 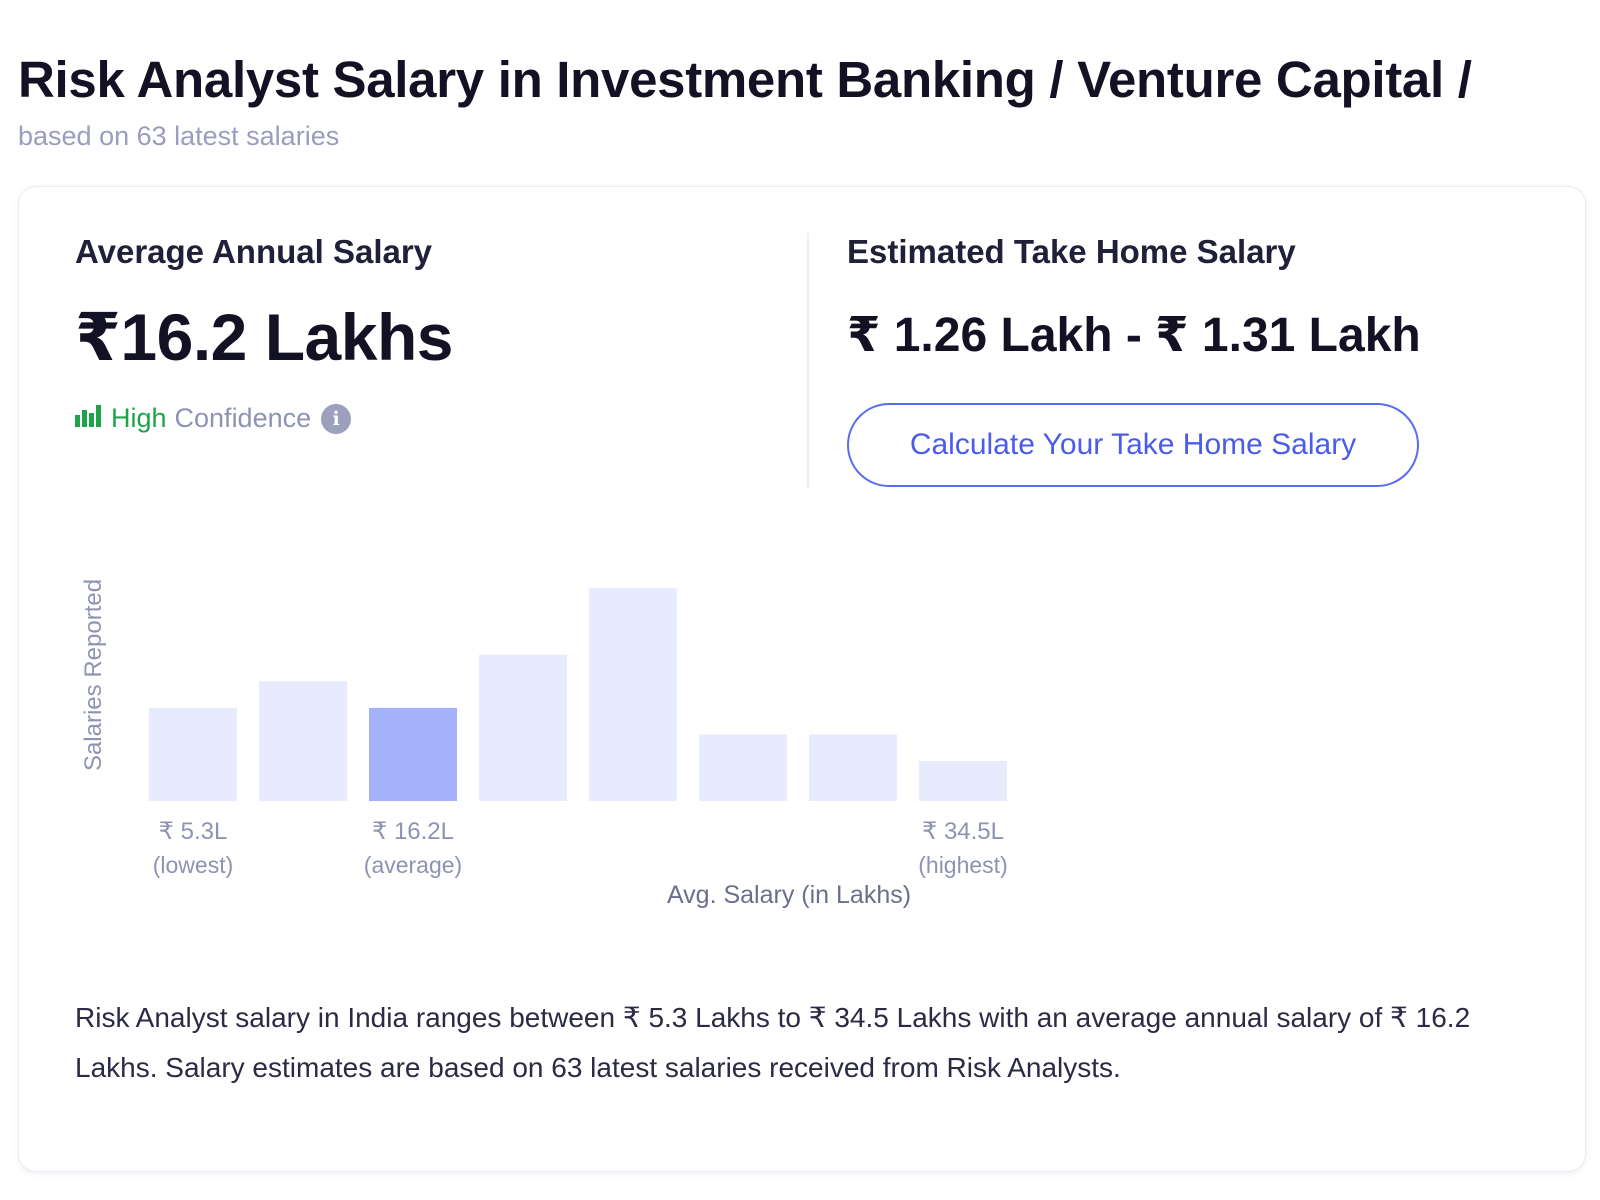 I want to click on summary-divider, so click(x=808, y=361).